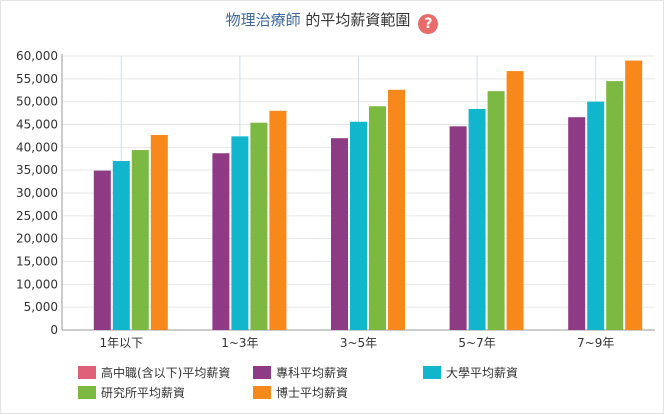 This screenshot has width=664, height=414. I want to click on y-tick-label: 5,000, so click(41, 307).